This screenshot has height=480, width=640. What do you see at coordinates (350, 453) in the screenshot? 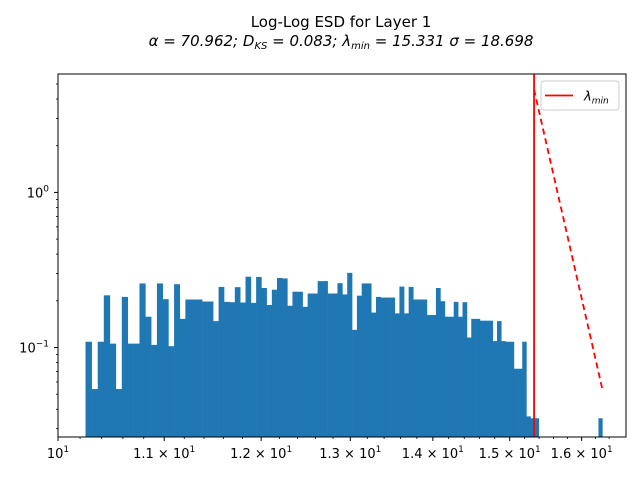
I see `x-tick-label: 1.3 × 101` at bounding box center [350, 453].